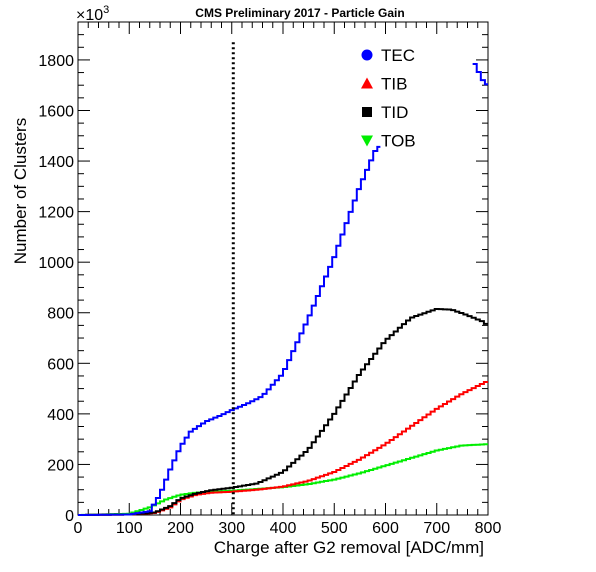  I want to click on x-tick-label: 800, so click(488, 528).